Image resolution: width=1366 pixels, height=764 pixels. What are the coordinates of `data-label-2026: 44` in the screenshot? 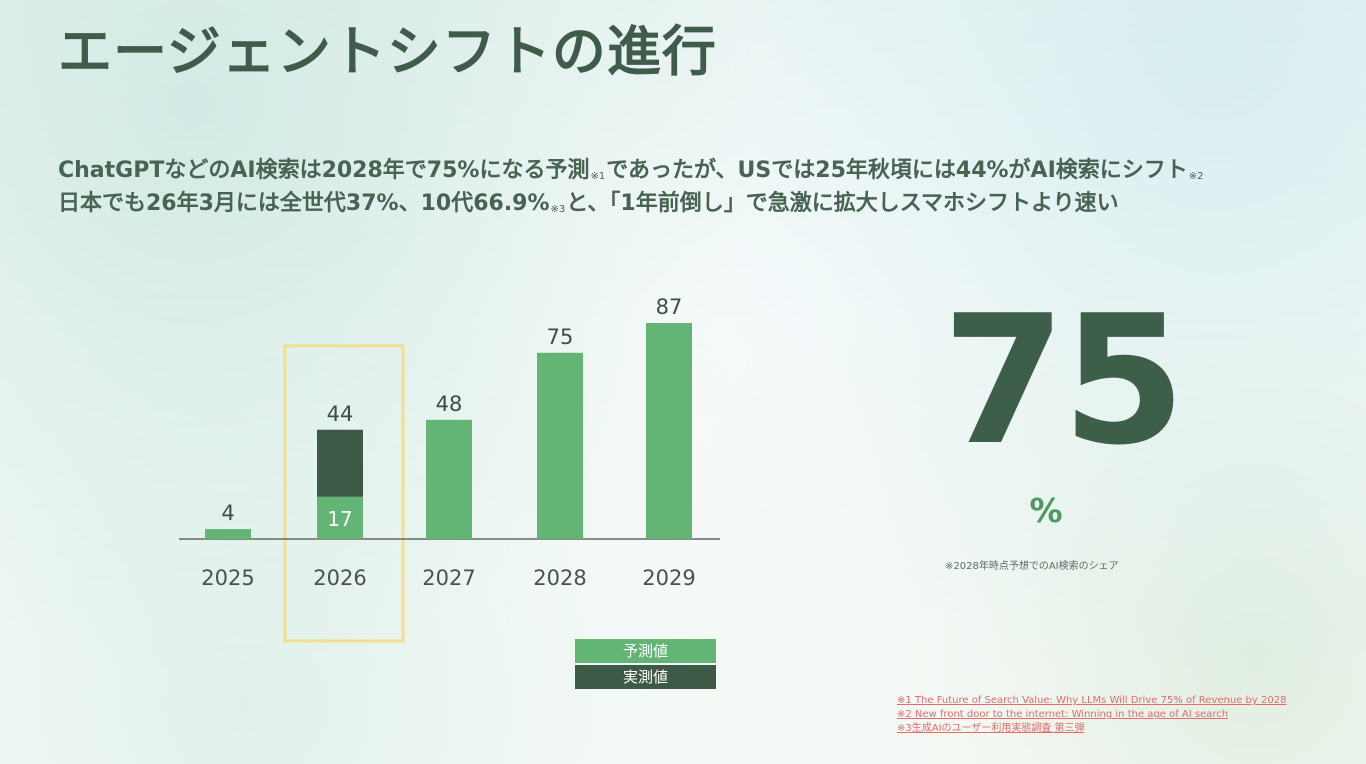 It's located at (340, 414).